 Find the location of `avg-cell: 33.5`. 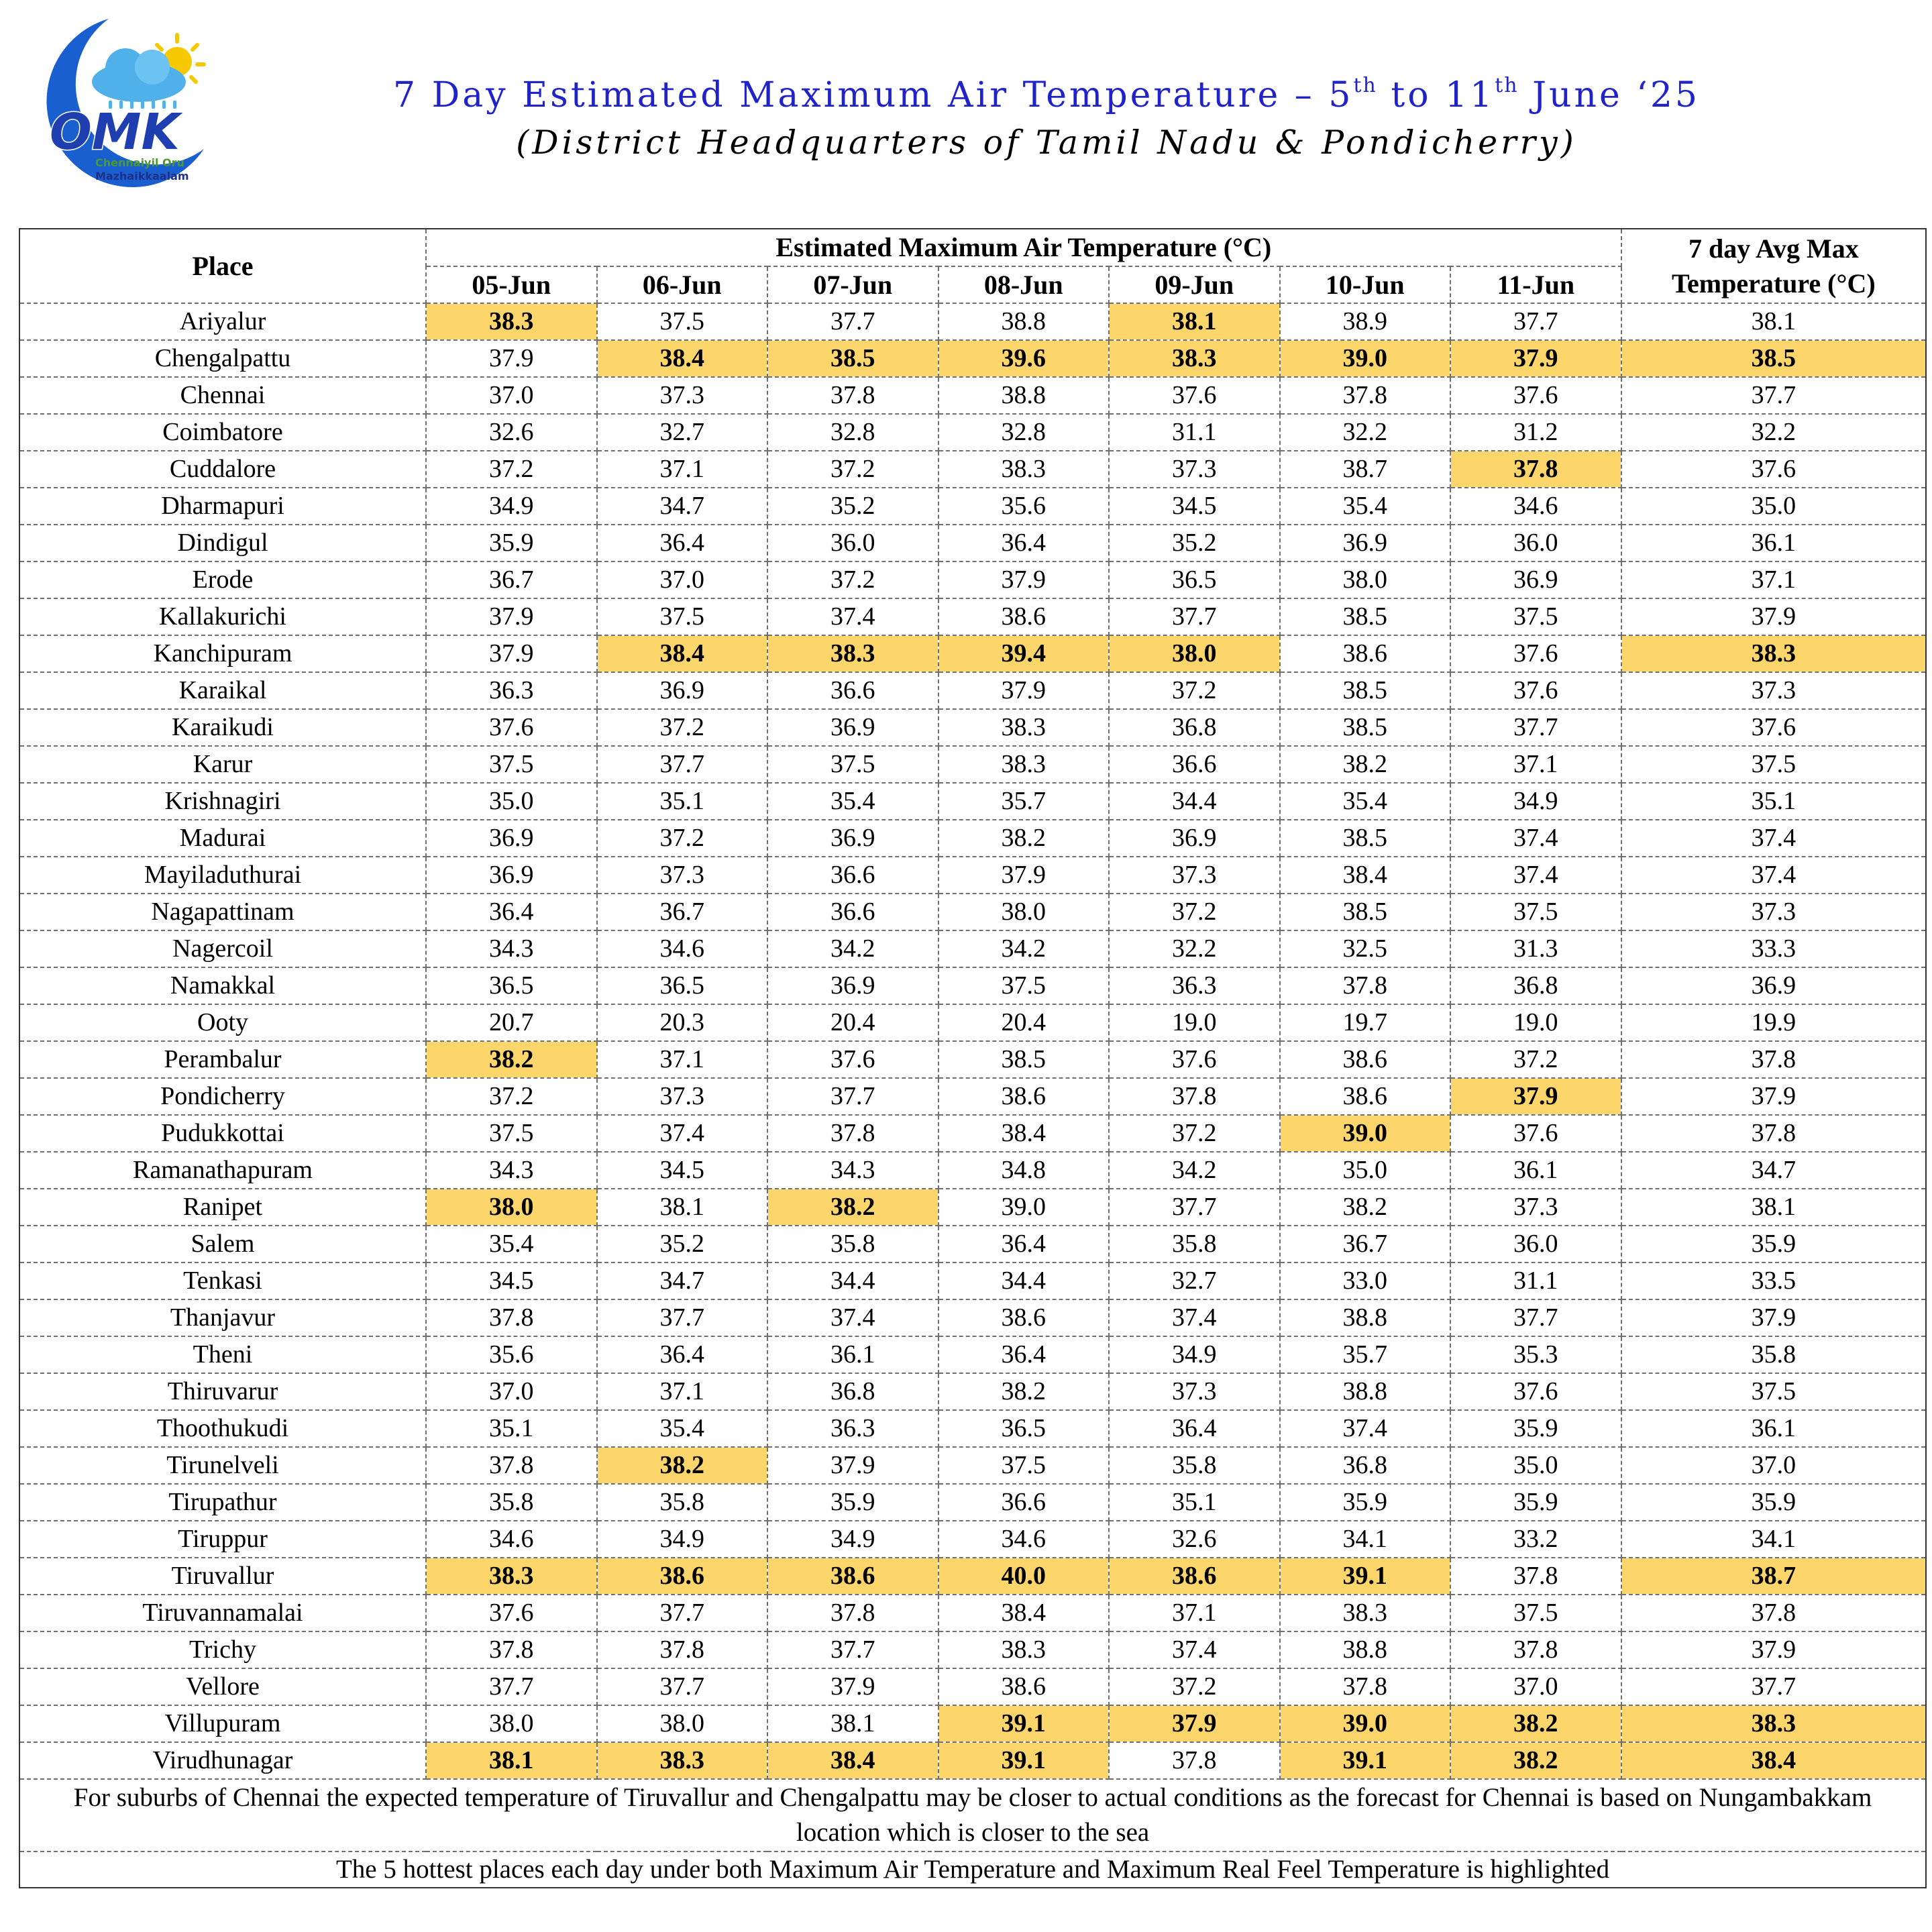

avg-cell: 33.5 is located at coordinates (1773, 1281).